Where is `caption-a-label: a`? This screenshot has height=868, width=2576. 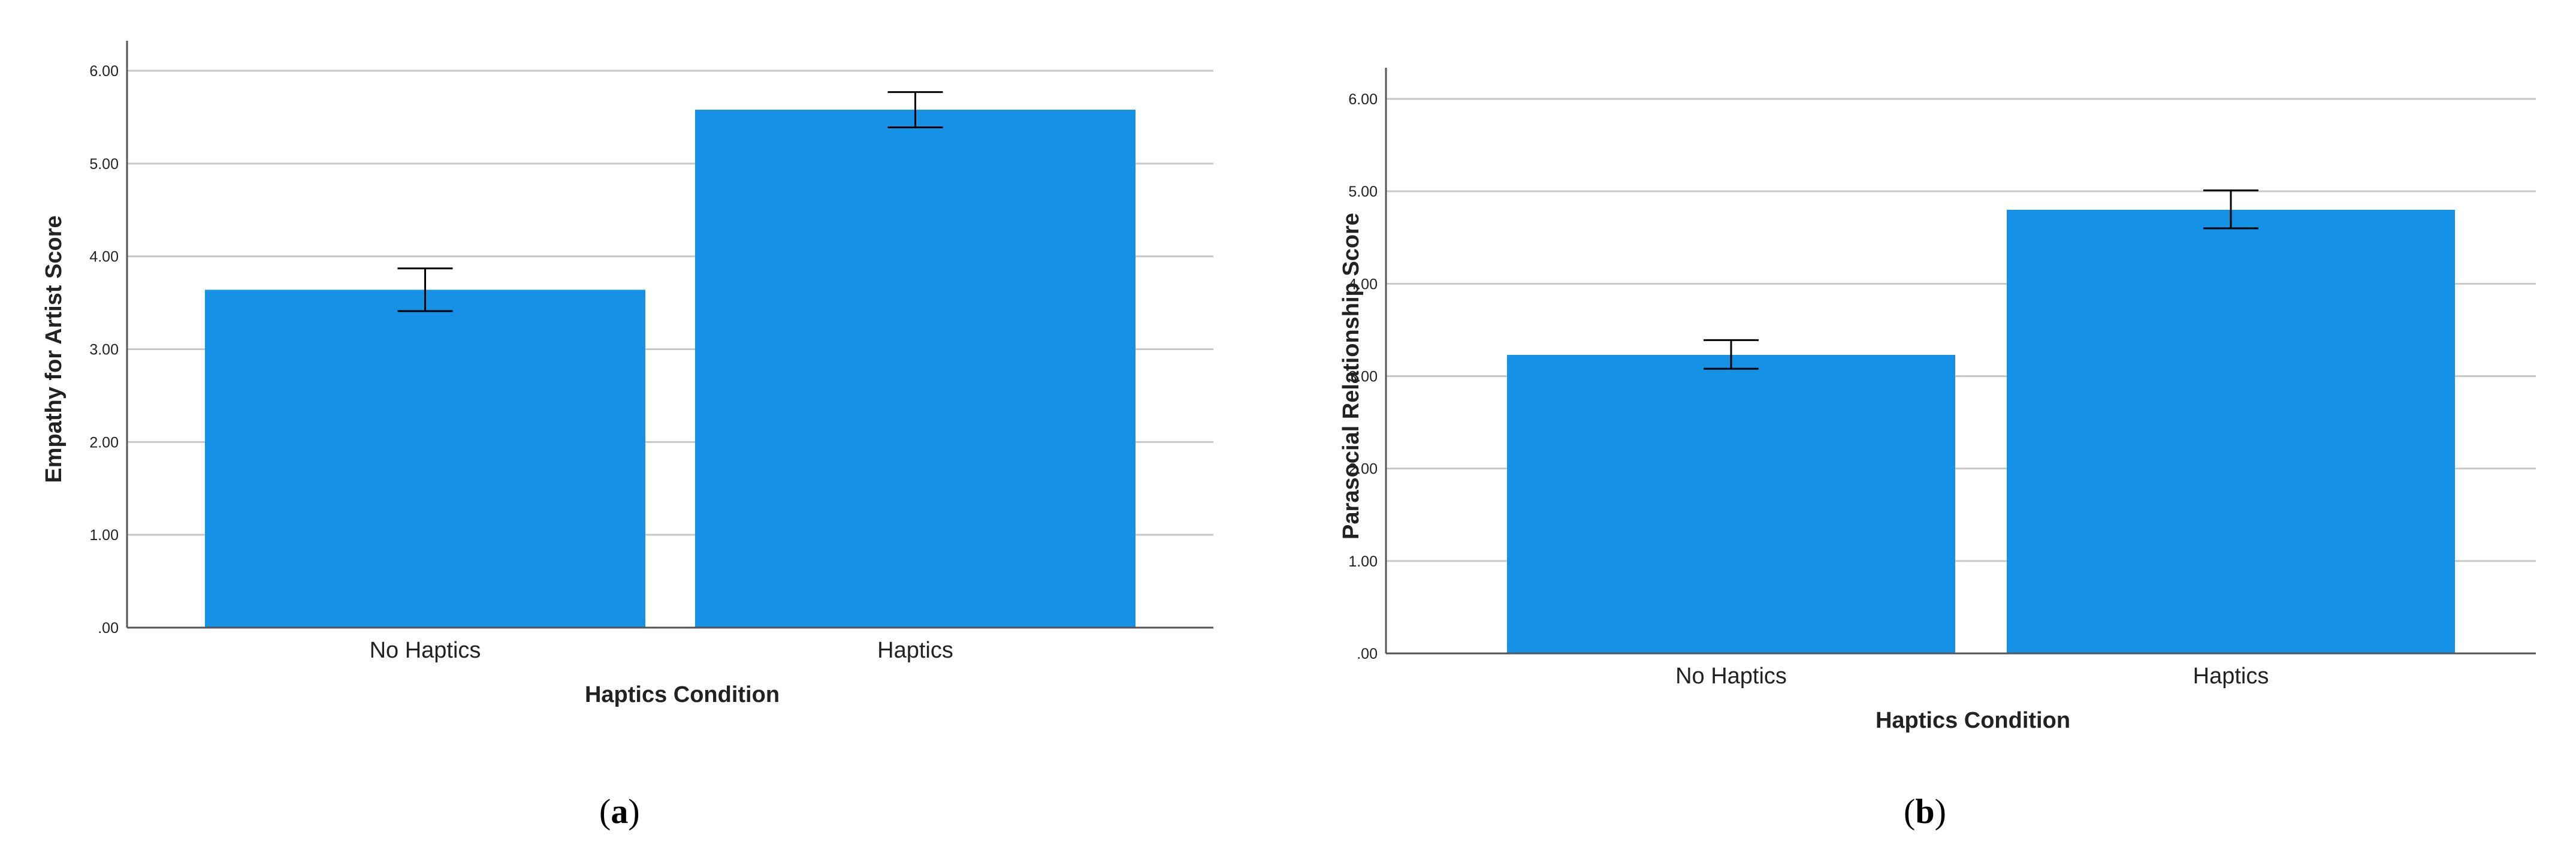 caption-a-label: a is located at coordinates (620, 811).